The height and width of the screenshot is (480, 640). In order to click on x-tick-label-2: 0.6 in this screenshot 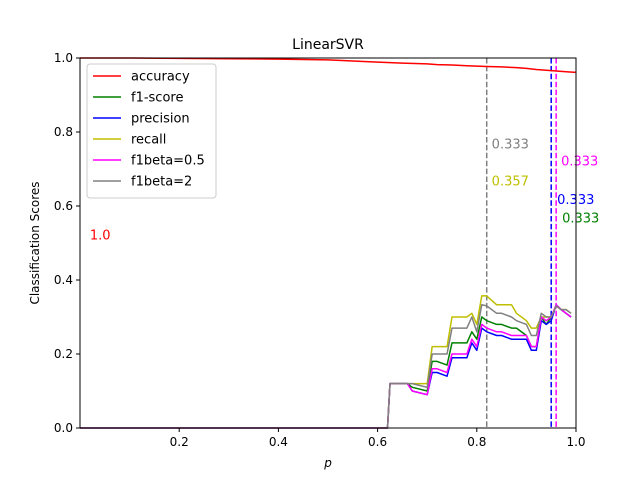, I will do `click(377, 442)`.